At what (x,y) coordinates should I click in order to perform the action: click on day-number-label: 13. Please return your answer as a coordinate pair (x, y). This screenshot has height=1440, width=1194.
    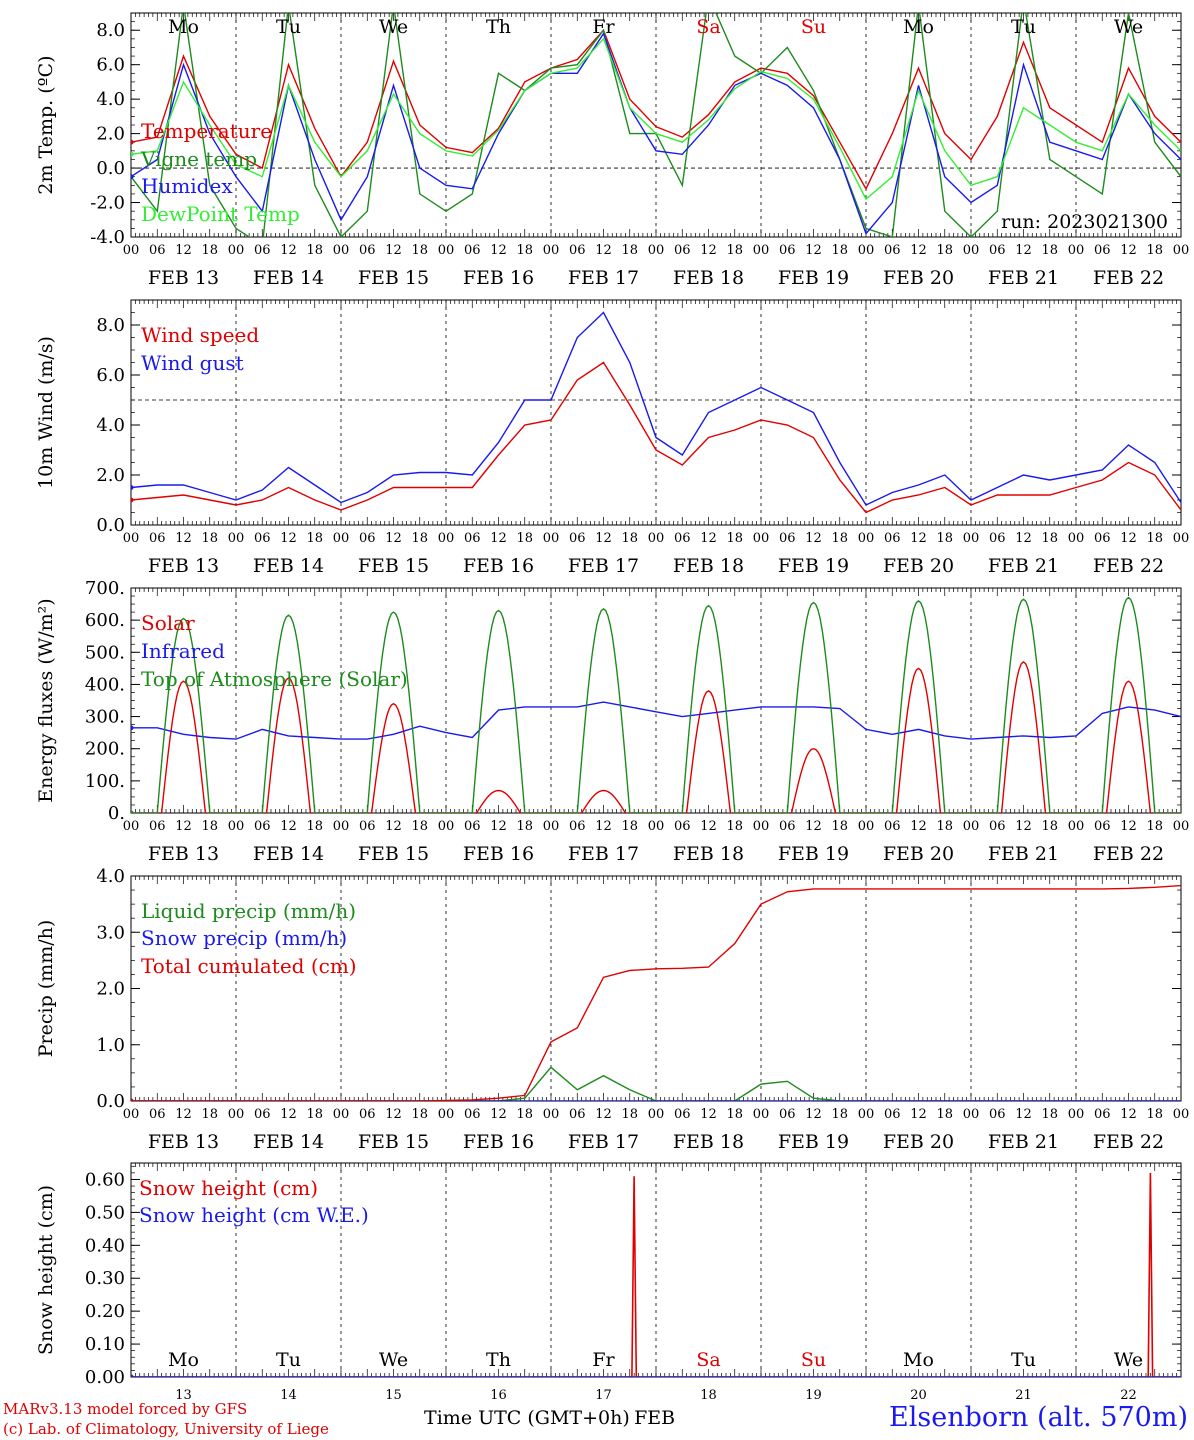
    Looking at the image, I should click on (183, 1395).